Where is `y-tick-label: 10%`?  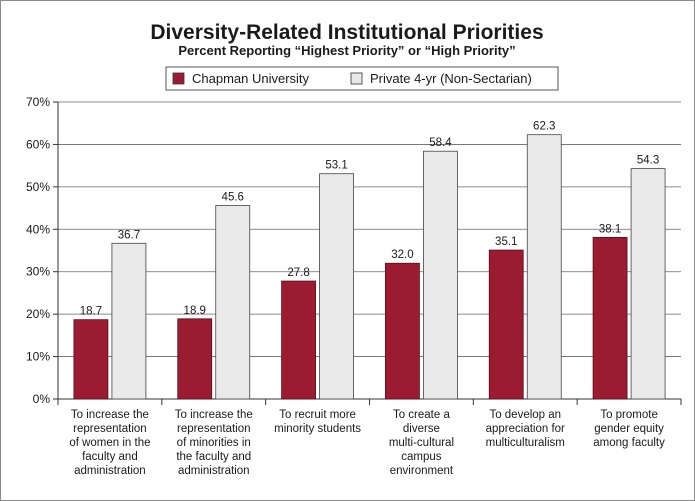
y-tick-label: 10% is located at coordinates (38, 357).